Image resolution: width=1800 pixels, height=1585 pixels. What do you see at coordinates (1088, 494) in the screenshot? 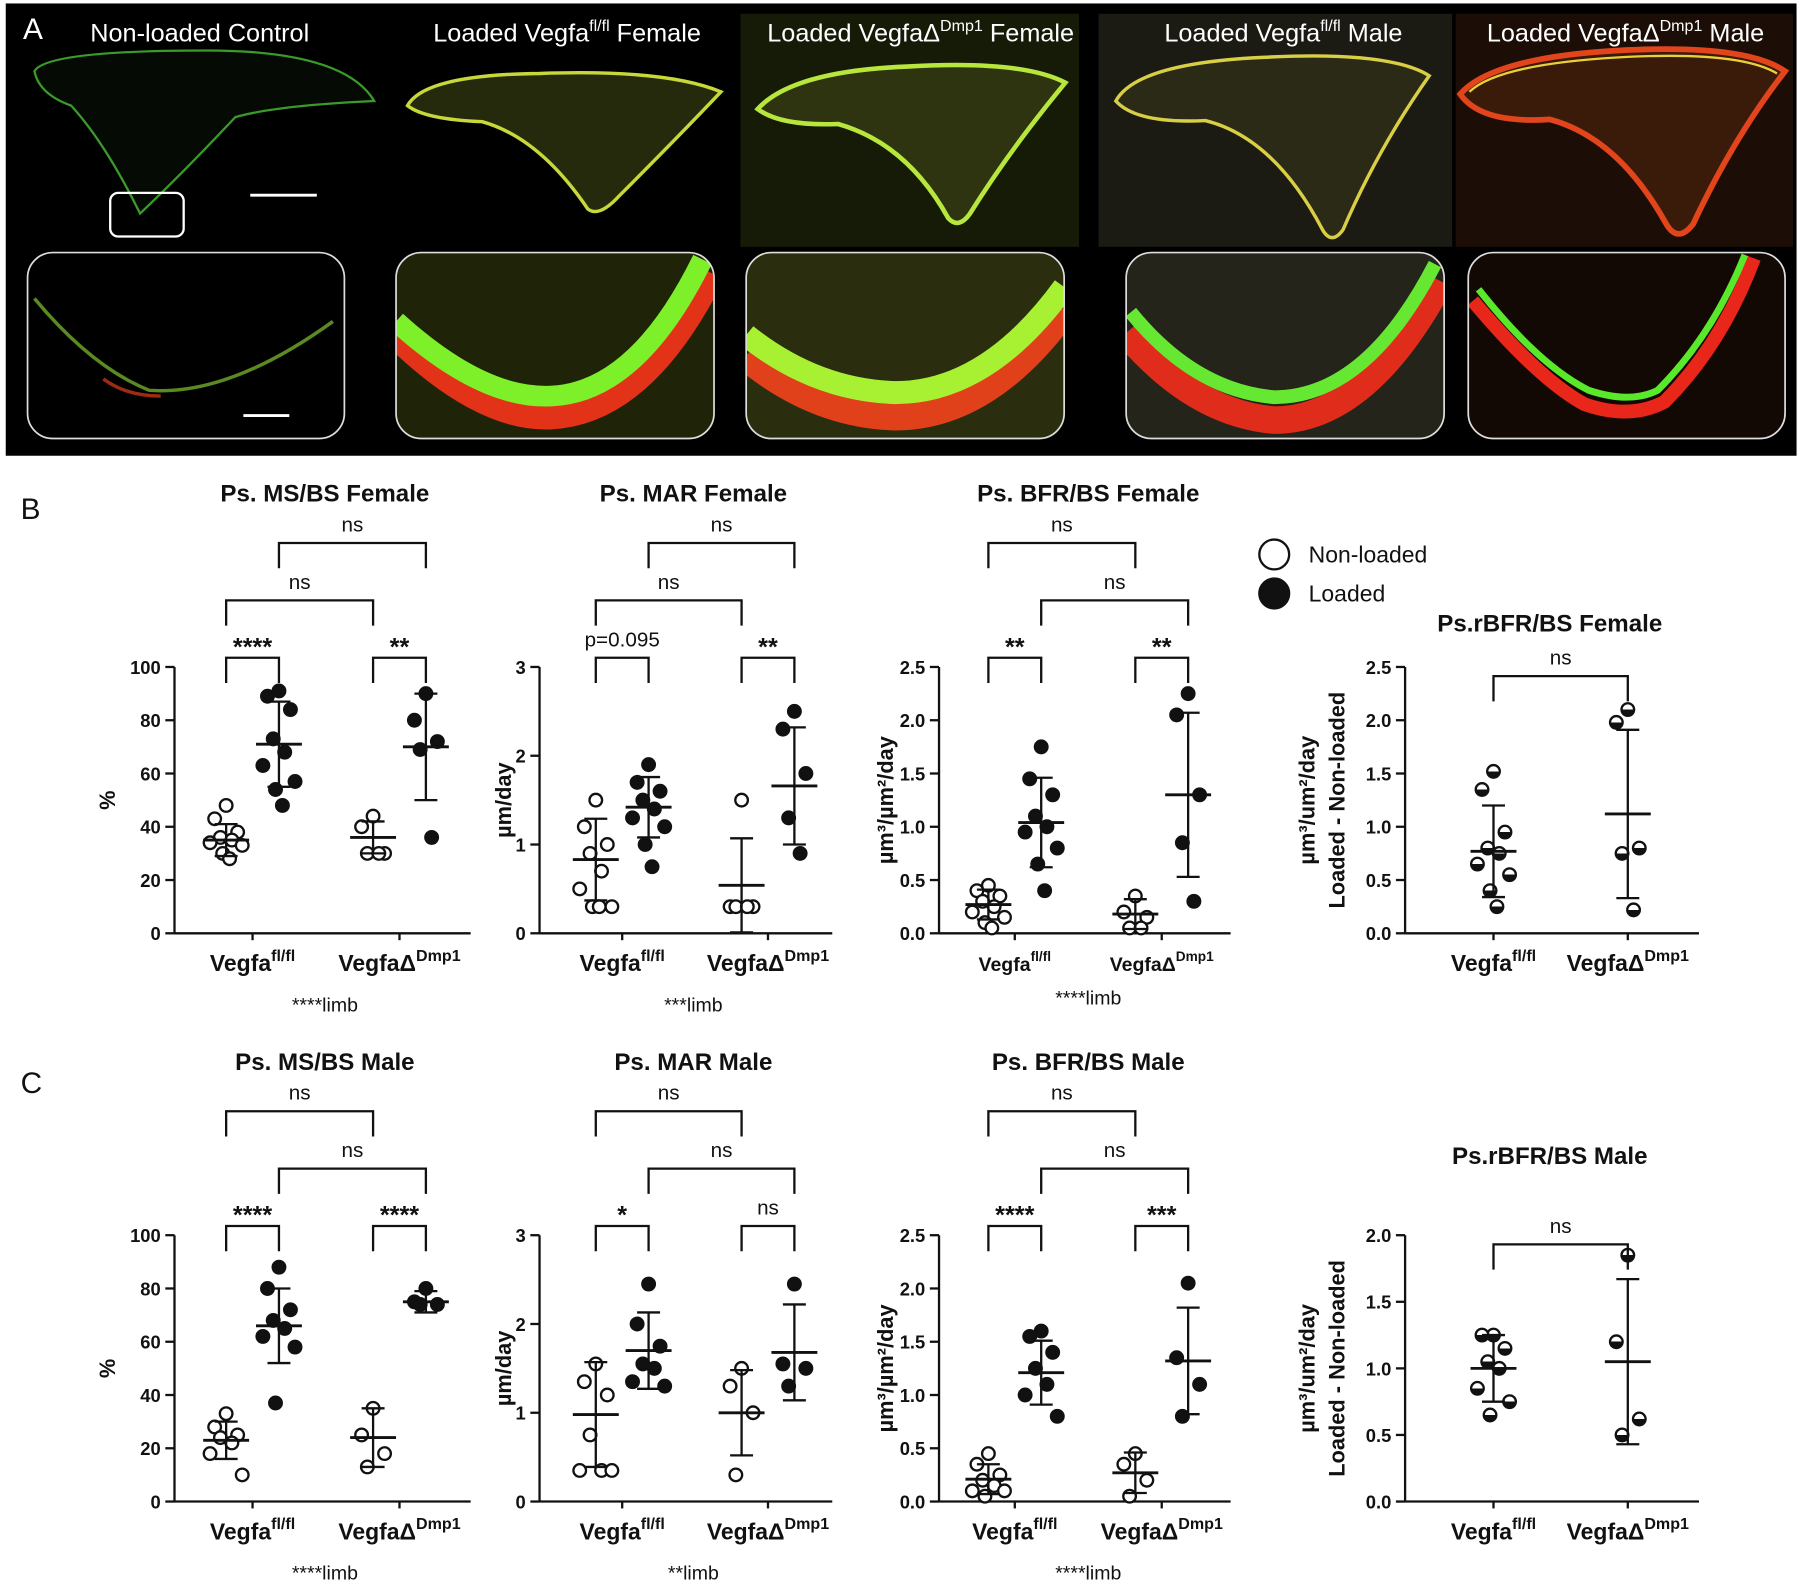
I see `chart-title: Ps. BFR/BS Female` at bounding box center [1088, 494].